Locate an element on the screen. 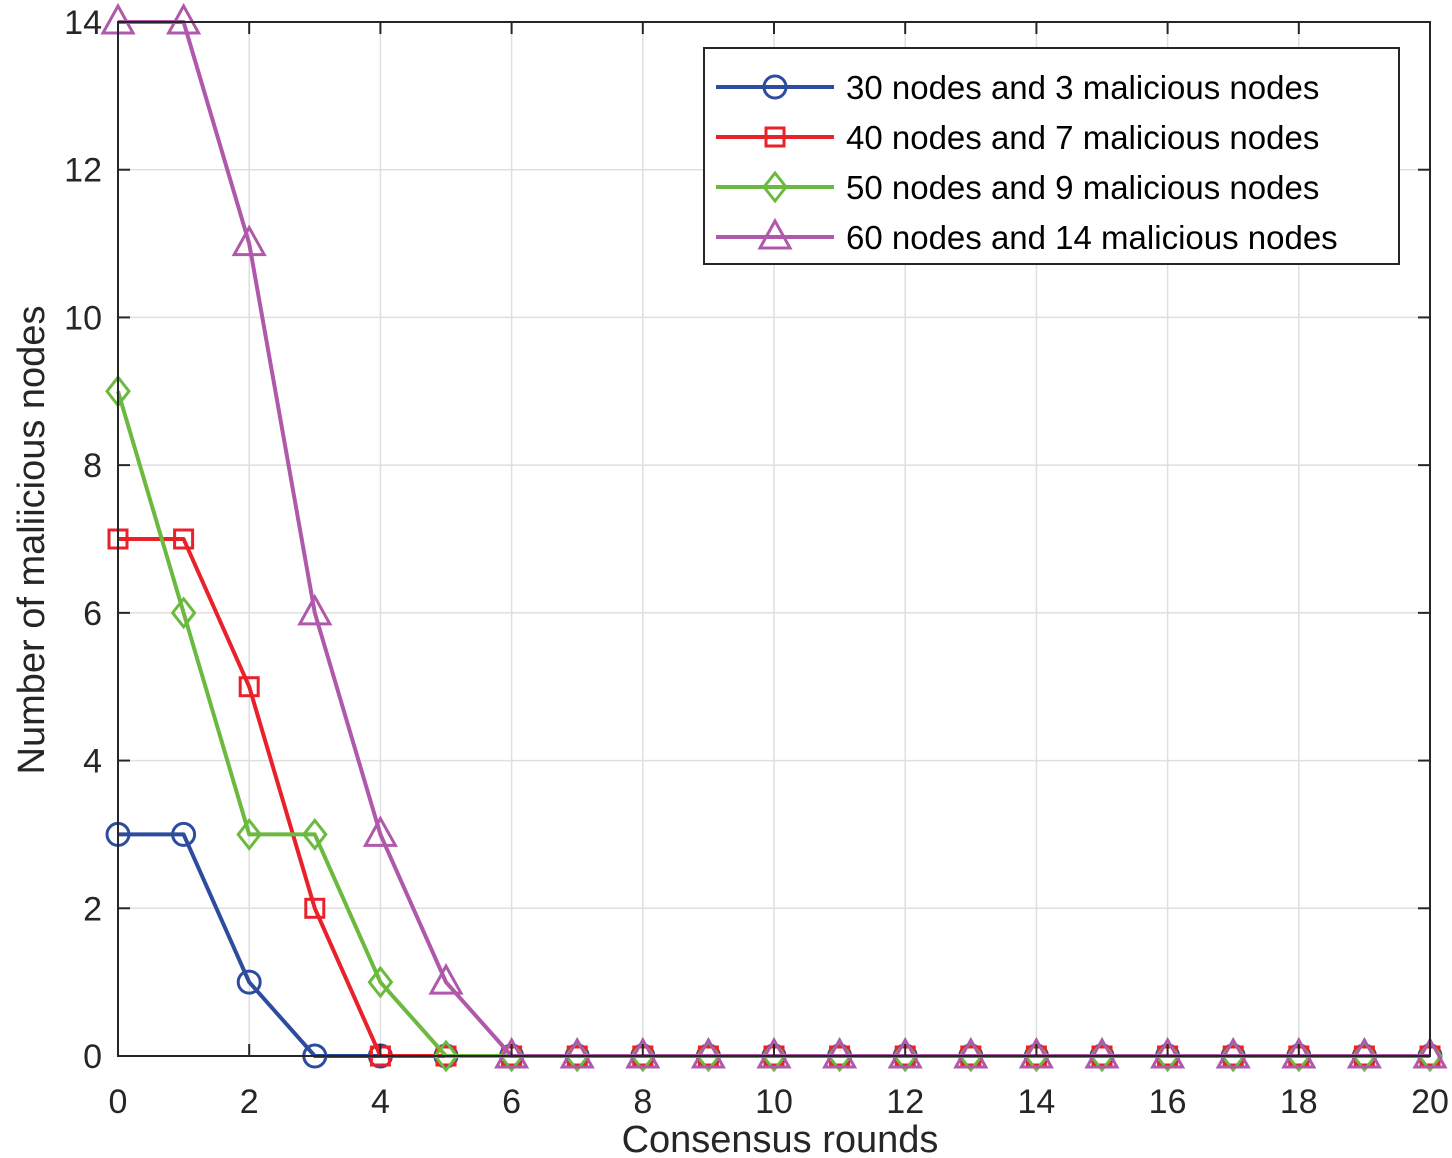 Image resolution: width=1452 pixels, height=1158 pixels. x-tick-label: 12 is located at coordinates (905, 1102).